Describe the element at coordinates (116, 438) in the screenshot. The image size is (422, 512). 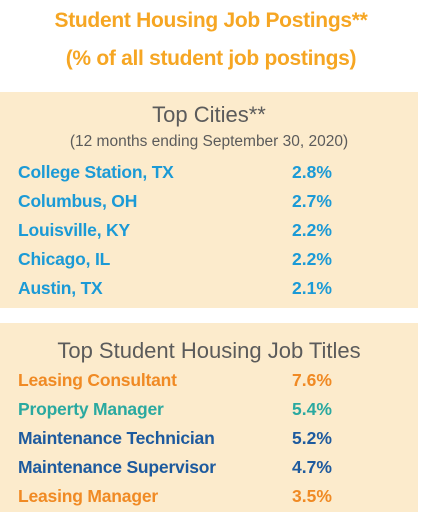
I see `job-title-name: Maintenance Technician` at that location.